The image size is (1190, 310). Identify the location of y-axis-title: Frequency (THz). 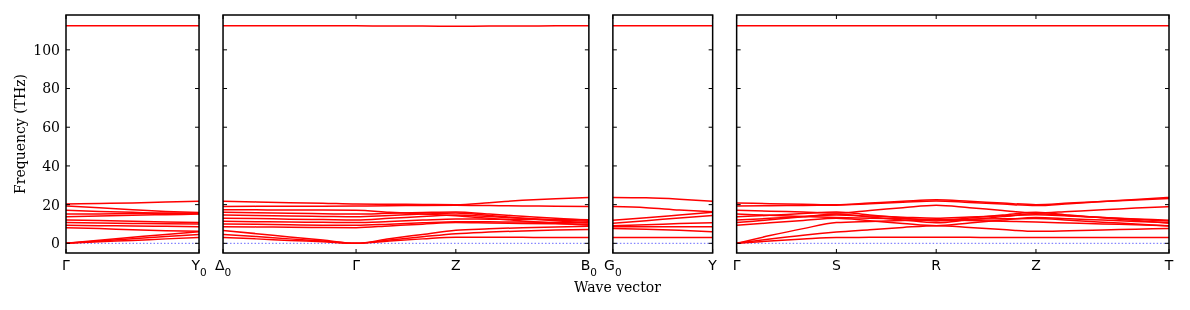
(20, 134).